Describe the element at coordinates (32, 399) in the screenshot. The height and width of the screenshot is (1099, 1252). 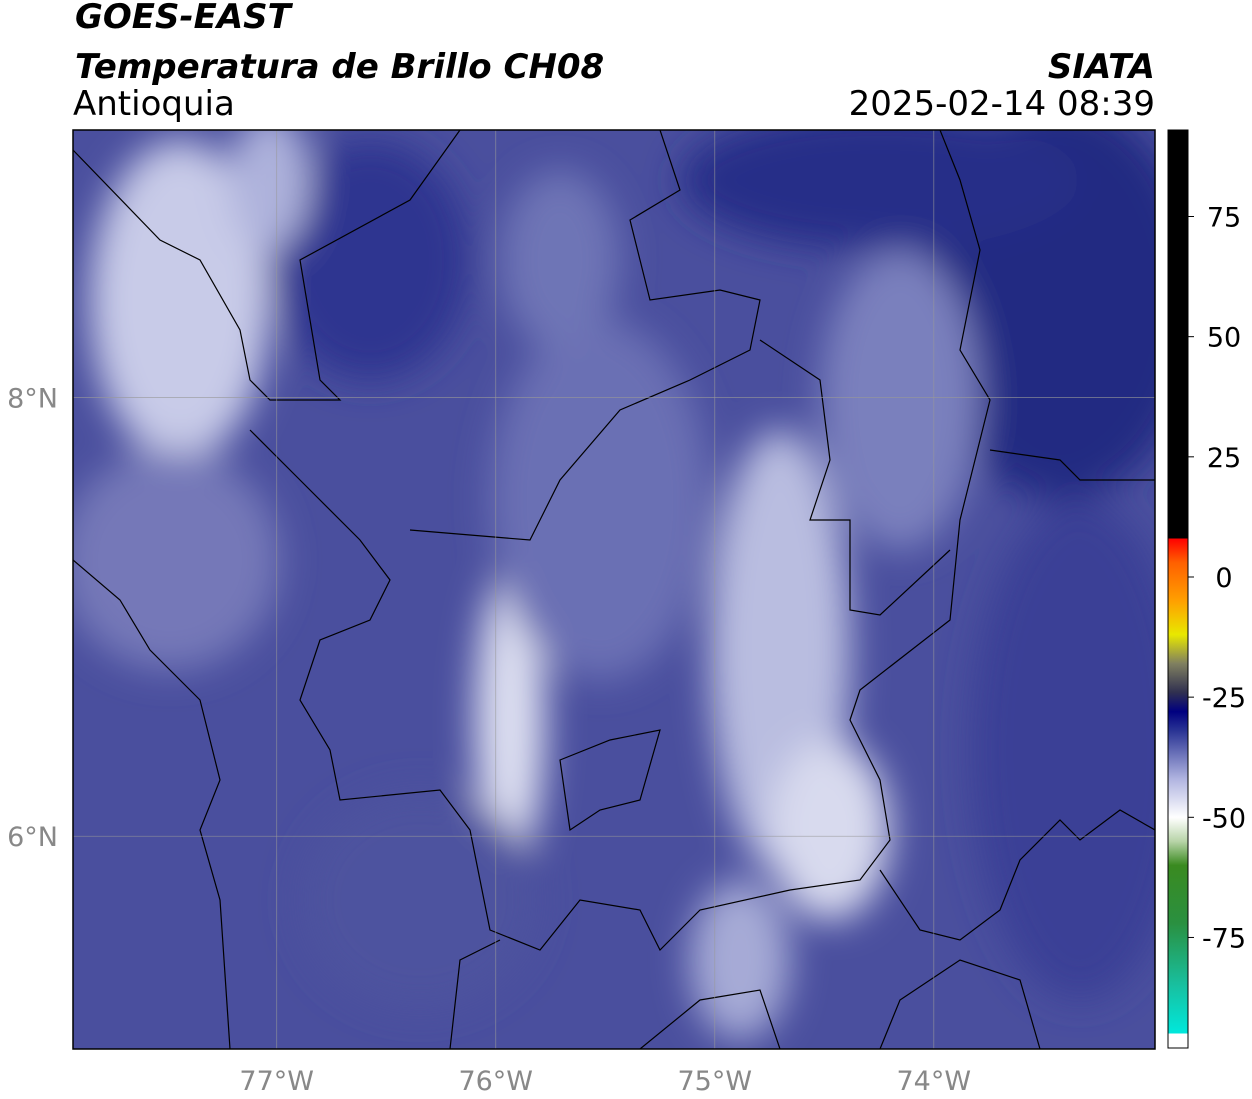
I see `y-tick-label: 8°N` at that location.